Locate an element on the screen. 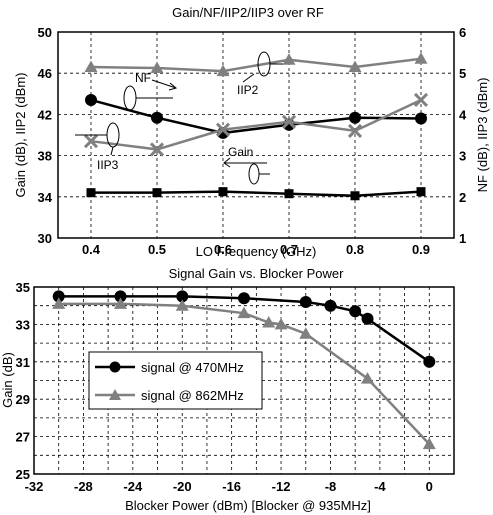  chart1-y-label-left: Gain (dB), IIP2 (dBm) is located at coordinates (20, 135).